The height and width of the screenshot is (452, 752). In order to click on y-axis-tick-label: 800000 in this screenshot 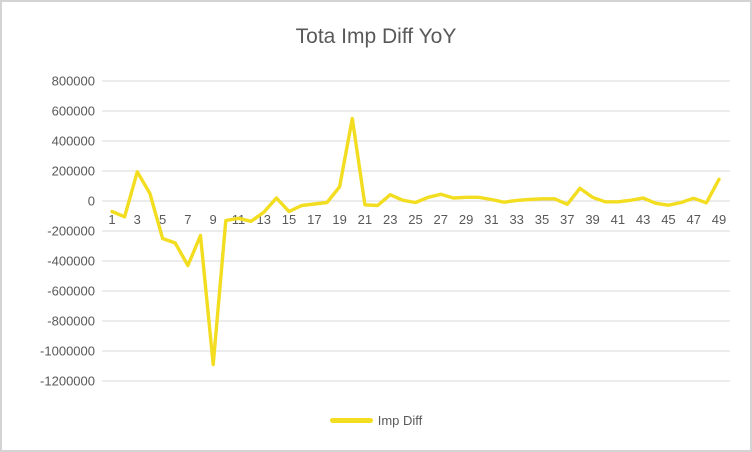, I will do `click(73, 81)`.